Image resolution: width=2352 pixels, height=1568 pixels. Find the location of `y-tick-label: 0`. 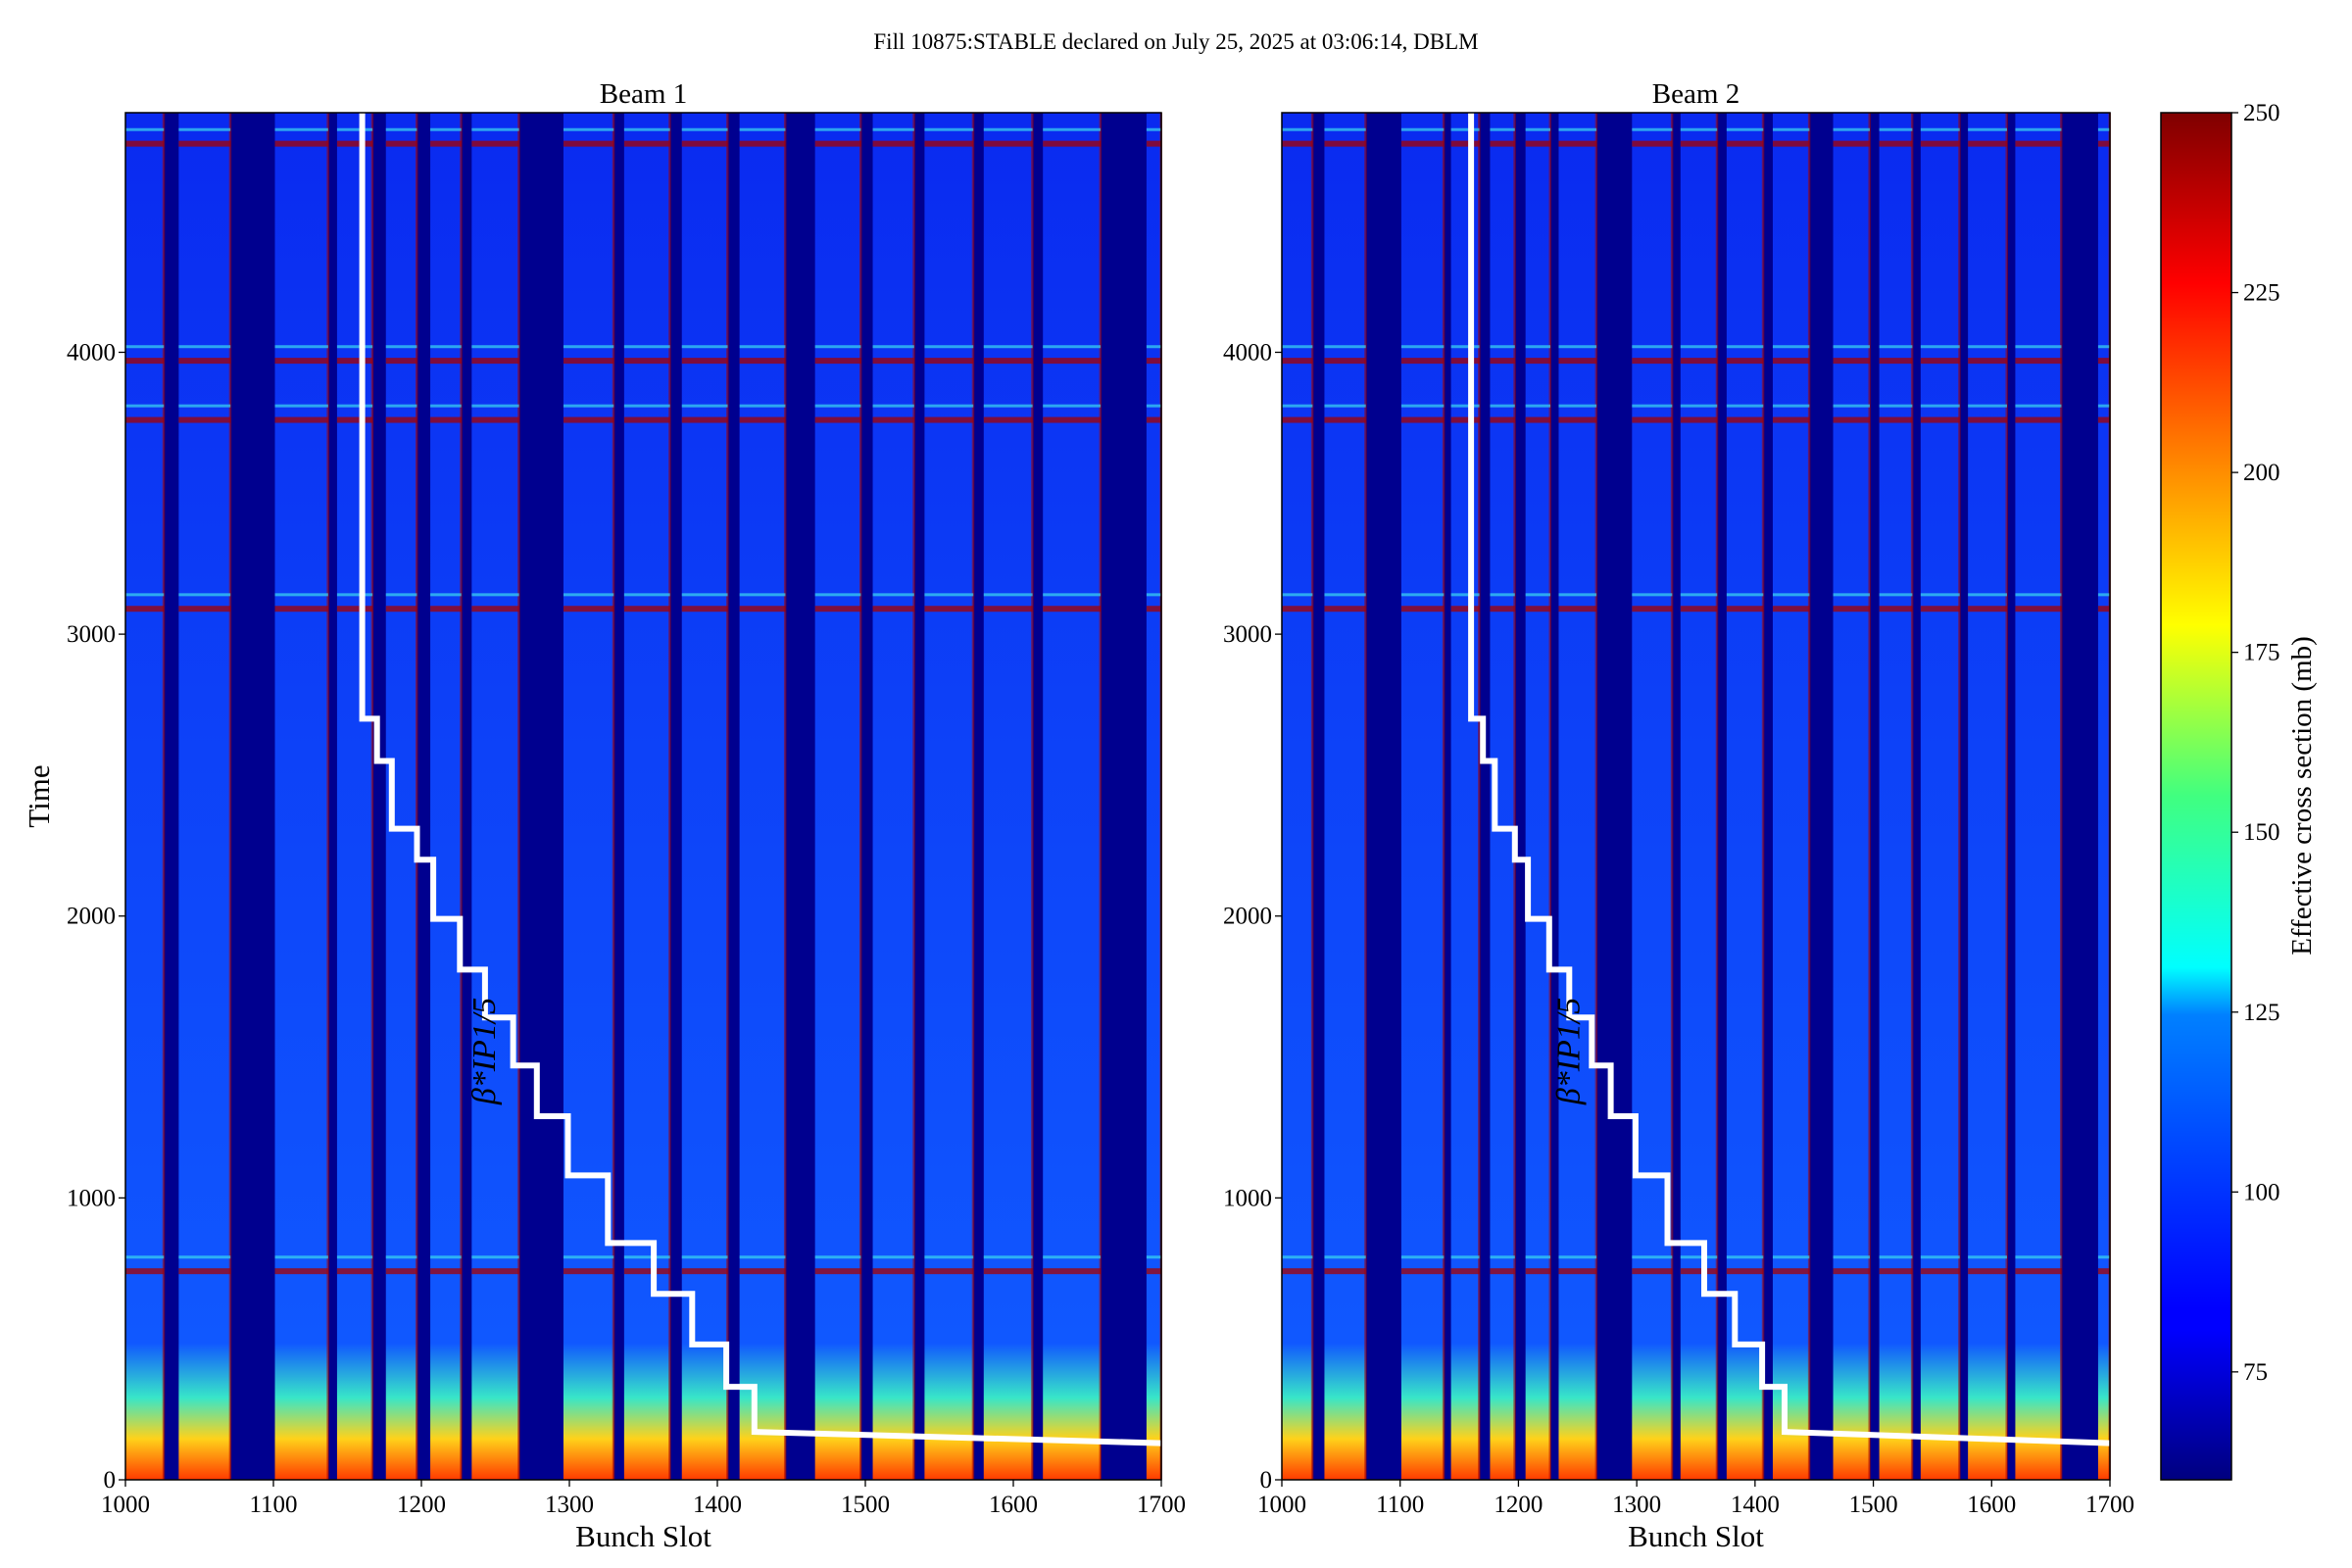

y-tick-label: 0 is located at coordinates (110, 1480).